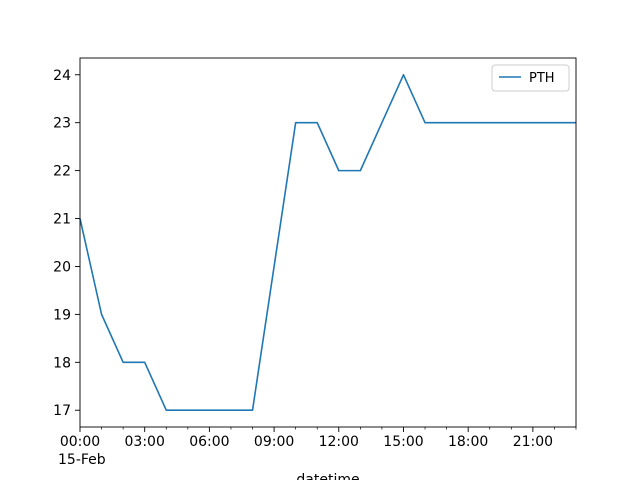 The image size is (640, 480). What do you see at coordinates (318, 438) in the screenshot?
I see `x-axis-ticks: 00:00 03:00 06:00 09:00 12:00 15:00 18:00 21:00` at bounding box center [318, 438].